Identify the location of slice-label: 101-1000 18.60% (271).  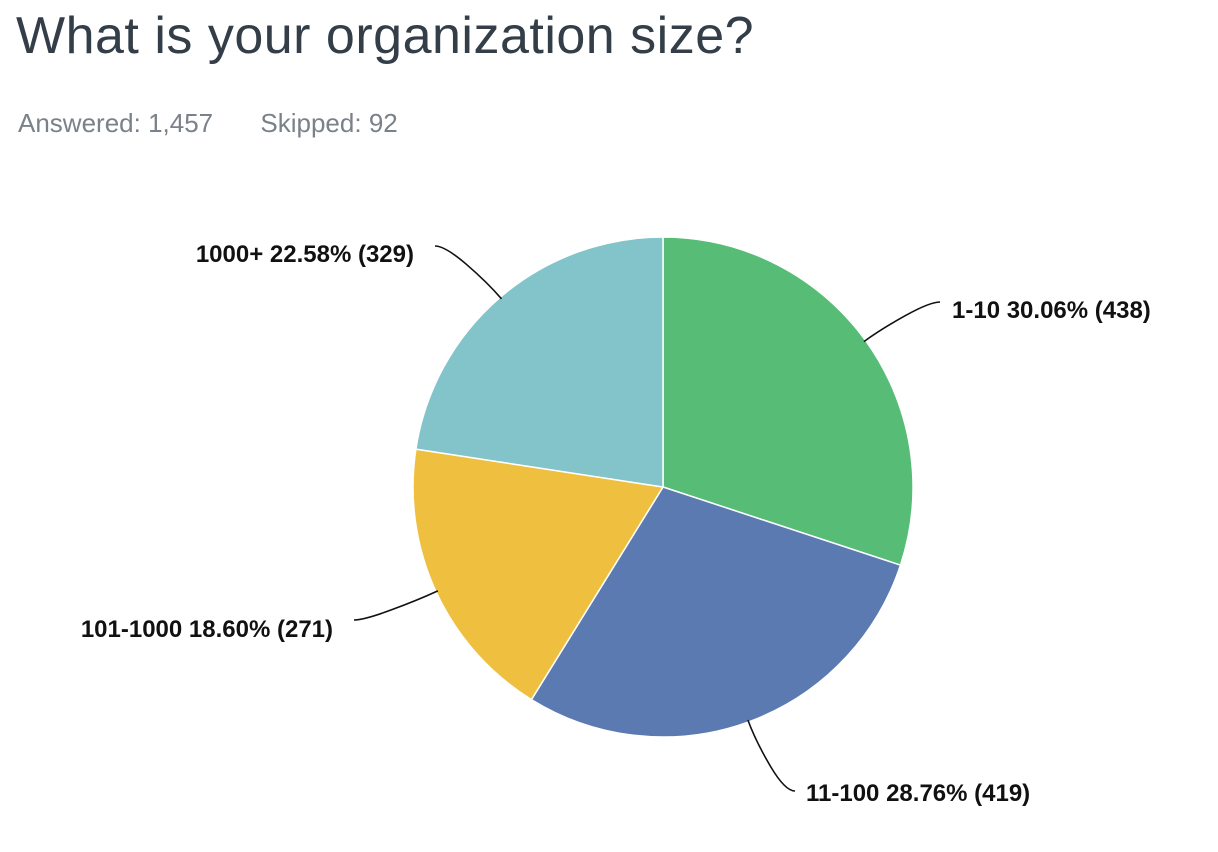
(207, 629).